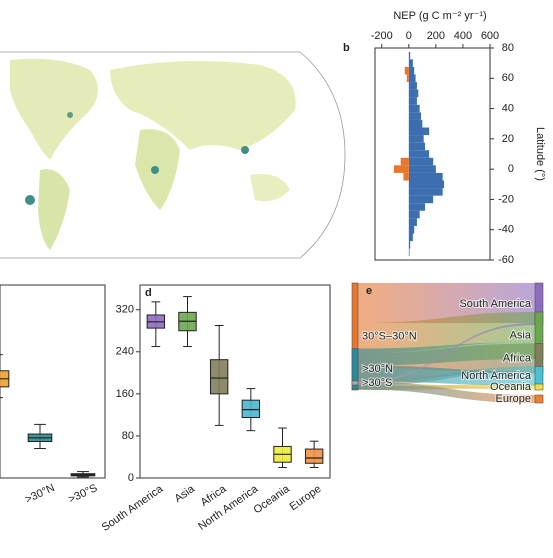 The width and height of the screenshot is (553, 558). Describe the element at coordinates (148, 293) in the screenshot. I see `panel-letter: d` at that location.